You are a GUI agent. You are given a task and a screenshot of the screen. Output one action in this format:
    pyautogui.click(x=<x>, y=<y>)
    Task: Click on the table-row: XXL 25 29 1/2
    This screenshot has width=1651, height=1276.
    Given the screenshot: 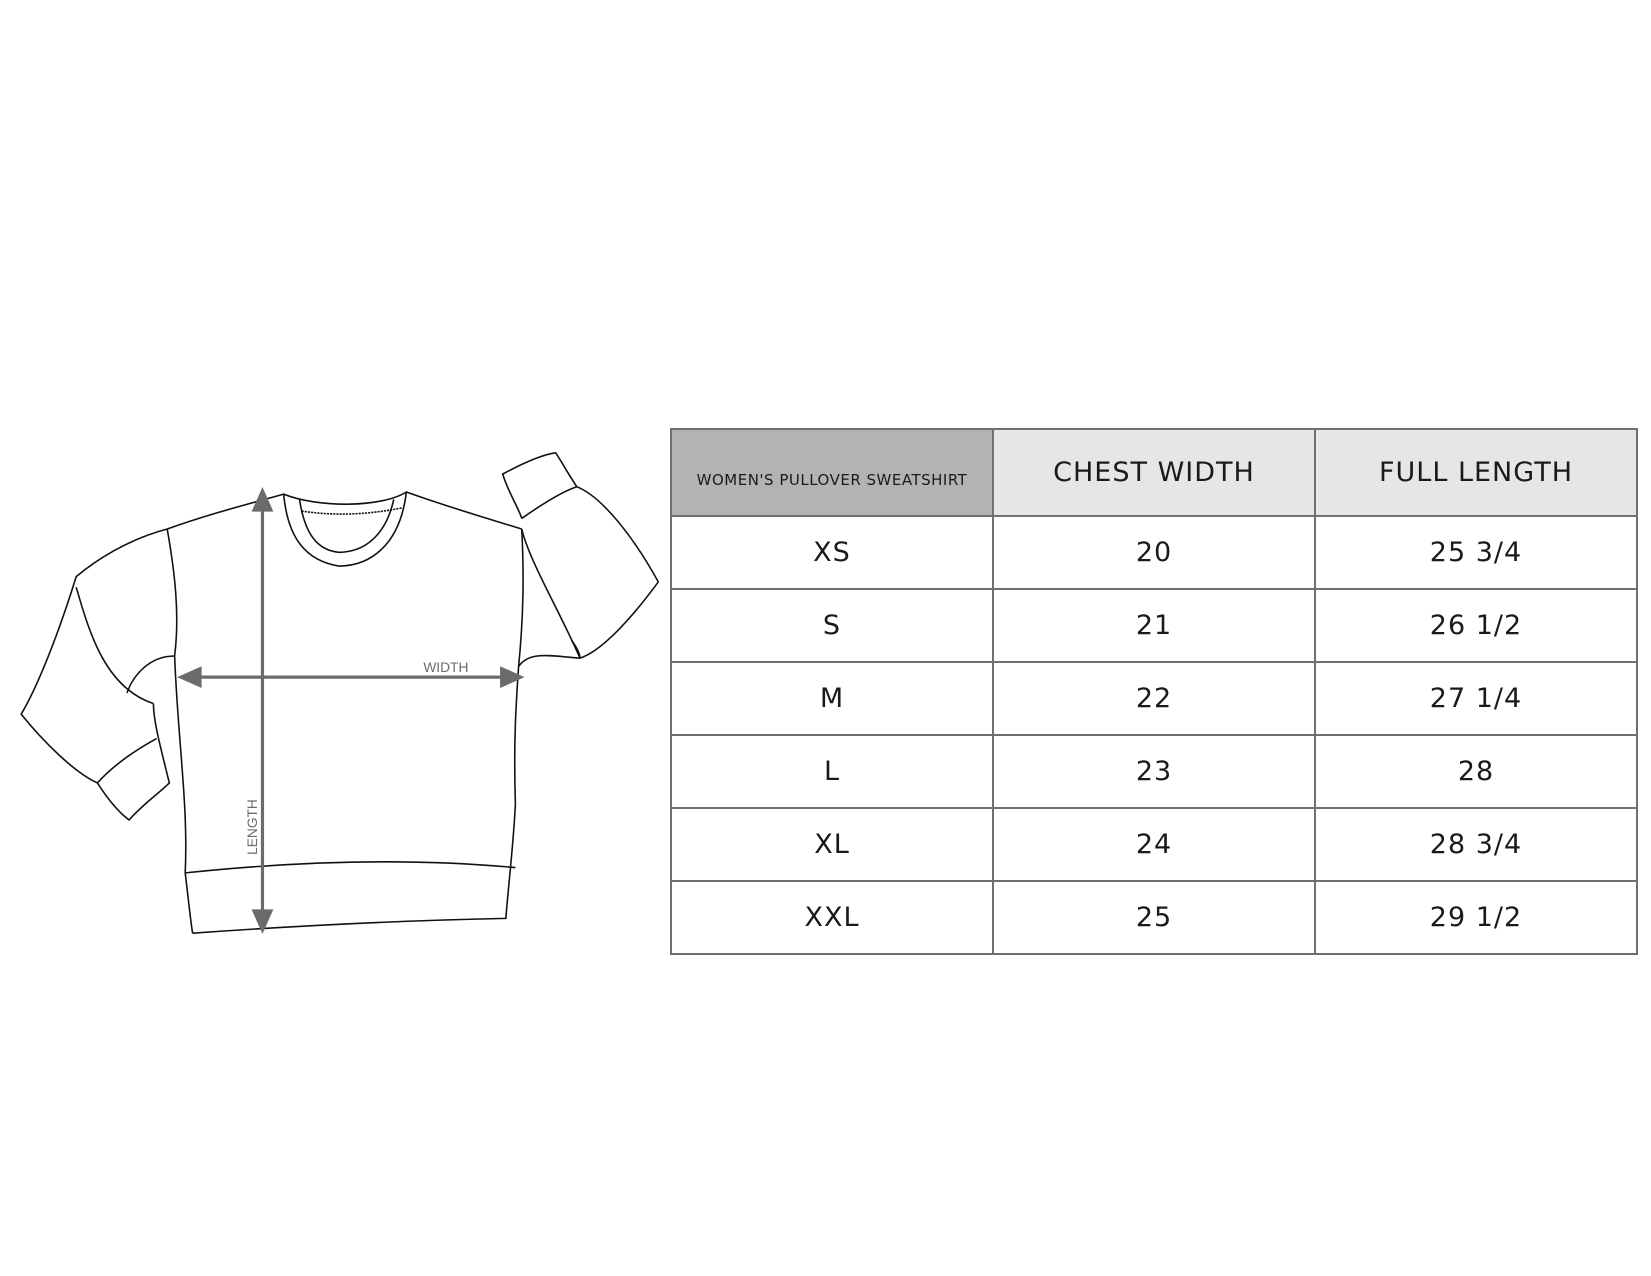 What is the action you would take?
    pyautogui.click(x=1154, y=917)
    